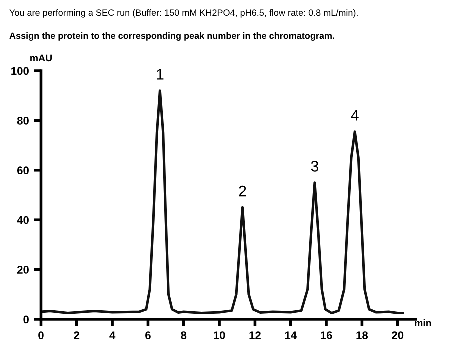 This screenshot has width=474, height=355. Describe the element at coordinates (362, 336) in the screenshot. I see `x-tick-label: 18` at that location.